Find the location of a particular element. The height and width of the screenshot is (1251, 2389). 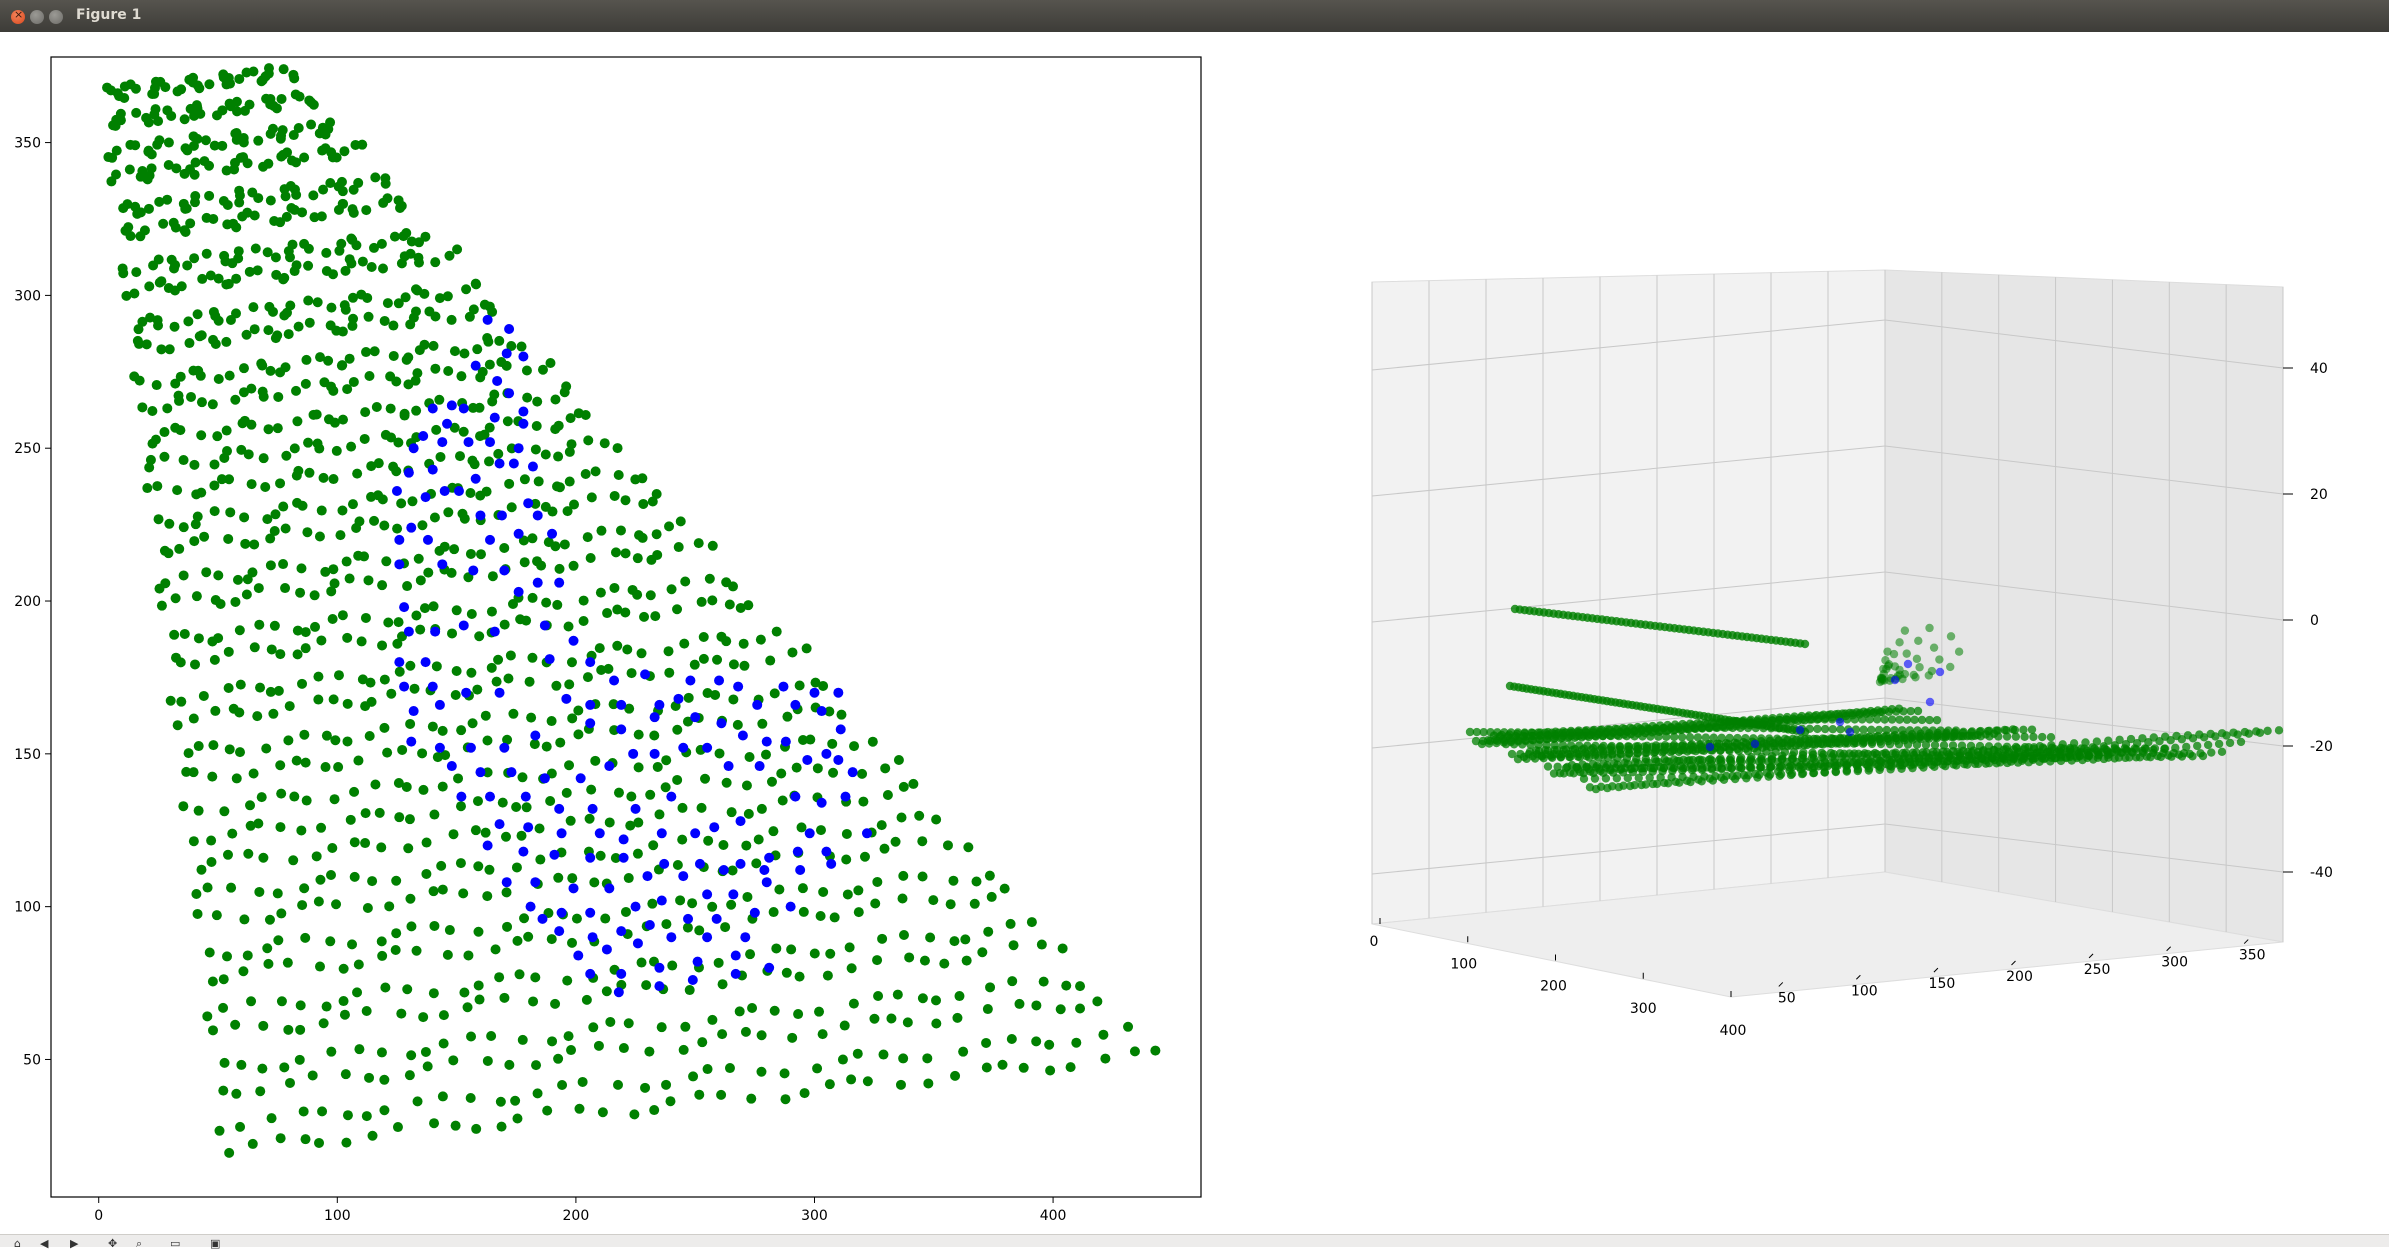

y-tick-label: 100 is located at coordinates (1864, 991).